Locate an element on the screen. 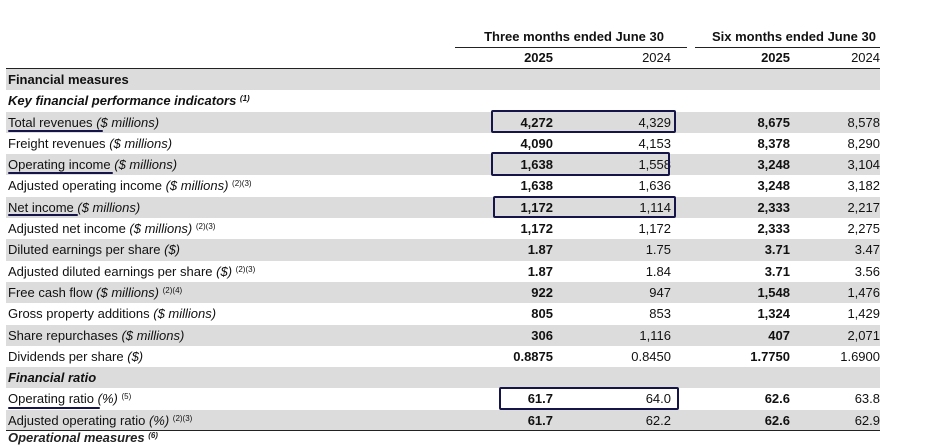 The height and width of the screenshot is (445, 935). row-label: Adjusted operating ratio (%) (2)(3) is located at coordinates (100, 420).